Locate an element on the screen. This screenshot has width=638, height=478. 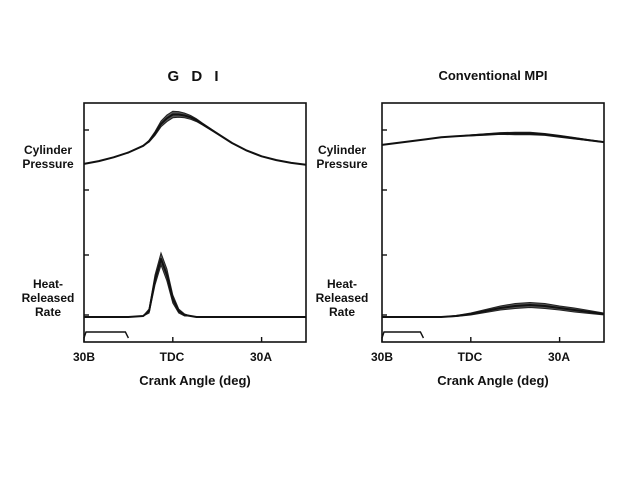
x-tick-30b-mpi: 30B is located at coordinates (382, 357).